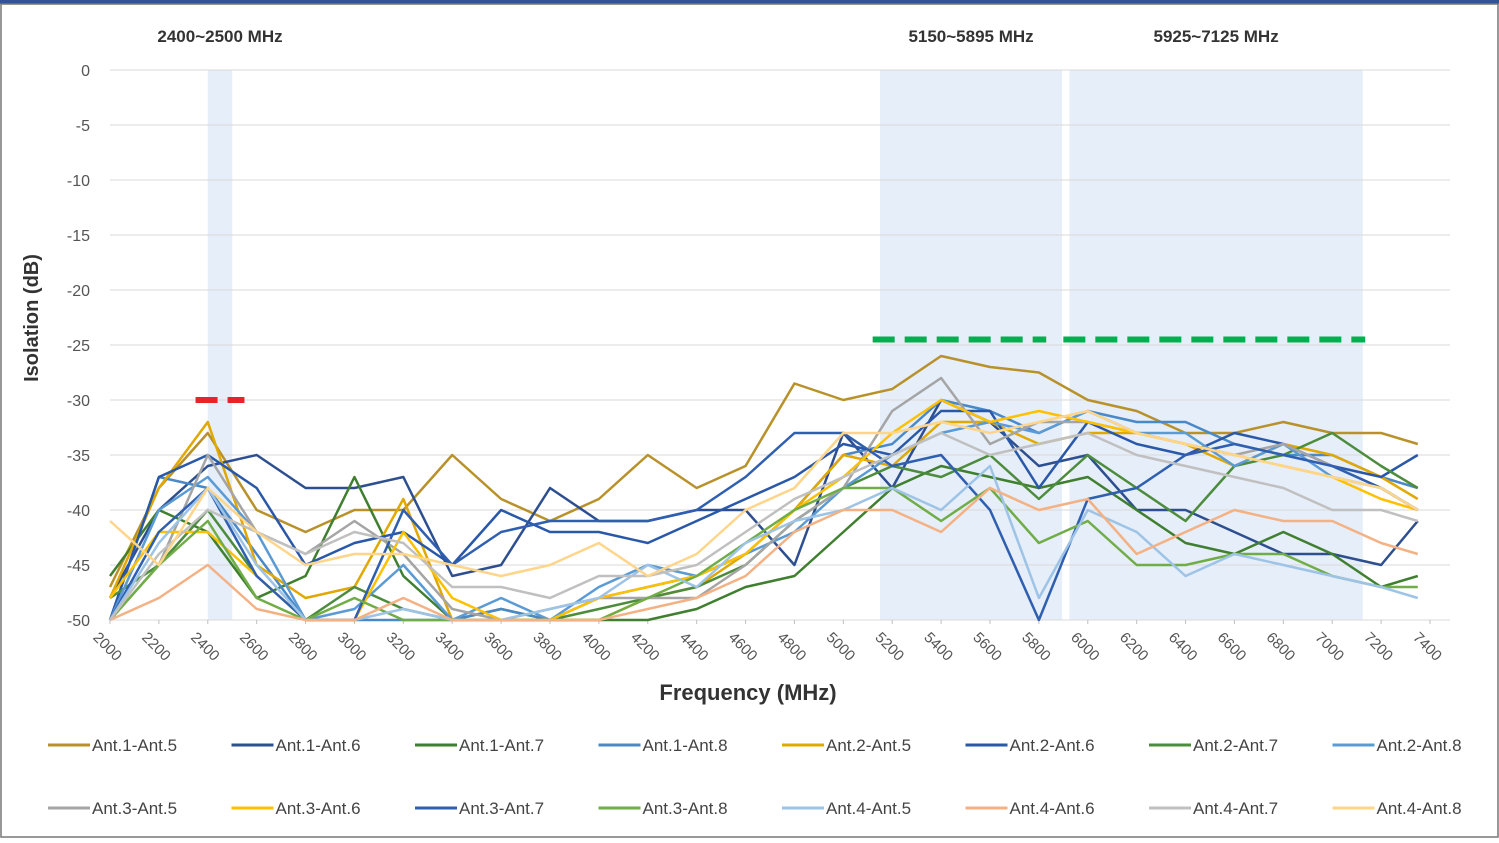  Describe the element at coordinates (78, 291) in the screenshot. I see `y-tick-label: -20` at that location.